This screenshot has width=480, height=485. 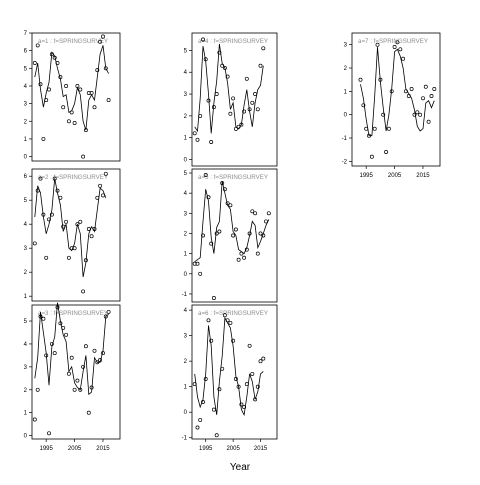 What do you see at coordinates (73, 177) in the screenshot?
I see `panel-title: a=2 : f=SPRINGSURVEY` at bounding box center [73, 177].